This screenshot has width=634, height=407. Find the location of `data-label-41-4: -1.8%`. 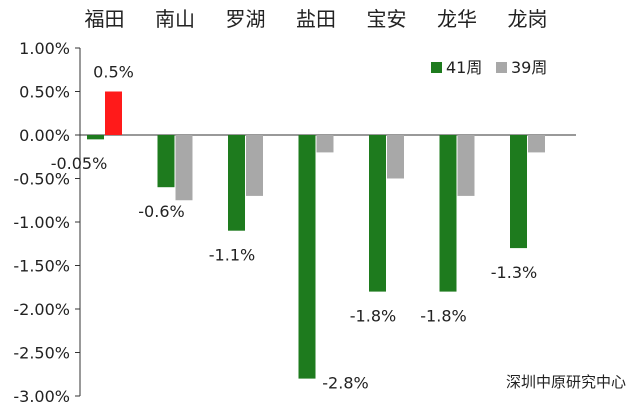

data-label-41-4: -1.8% is located at coordinates (373, 316).